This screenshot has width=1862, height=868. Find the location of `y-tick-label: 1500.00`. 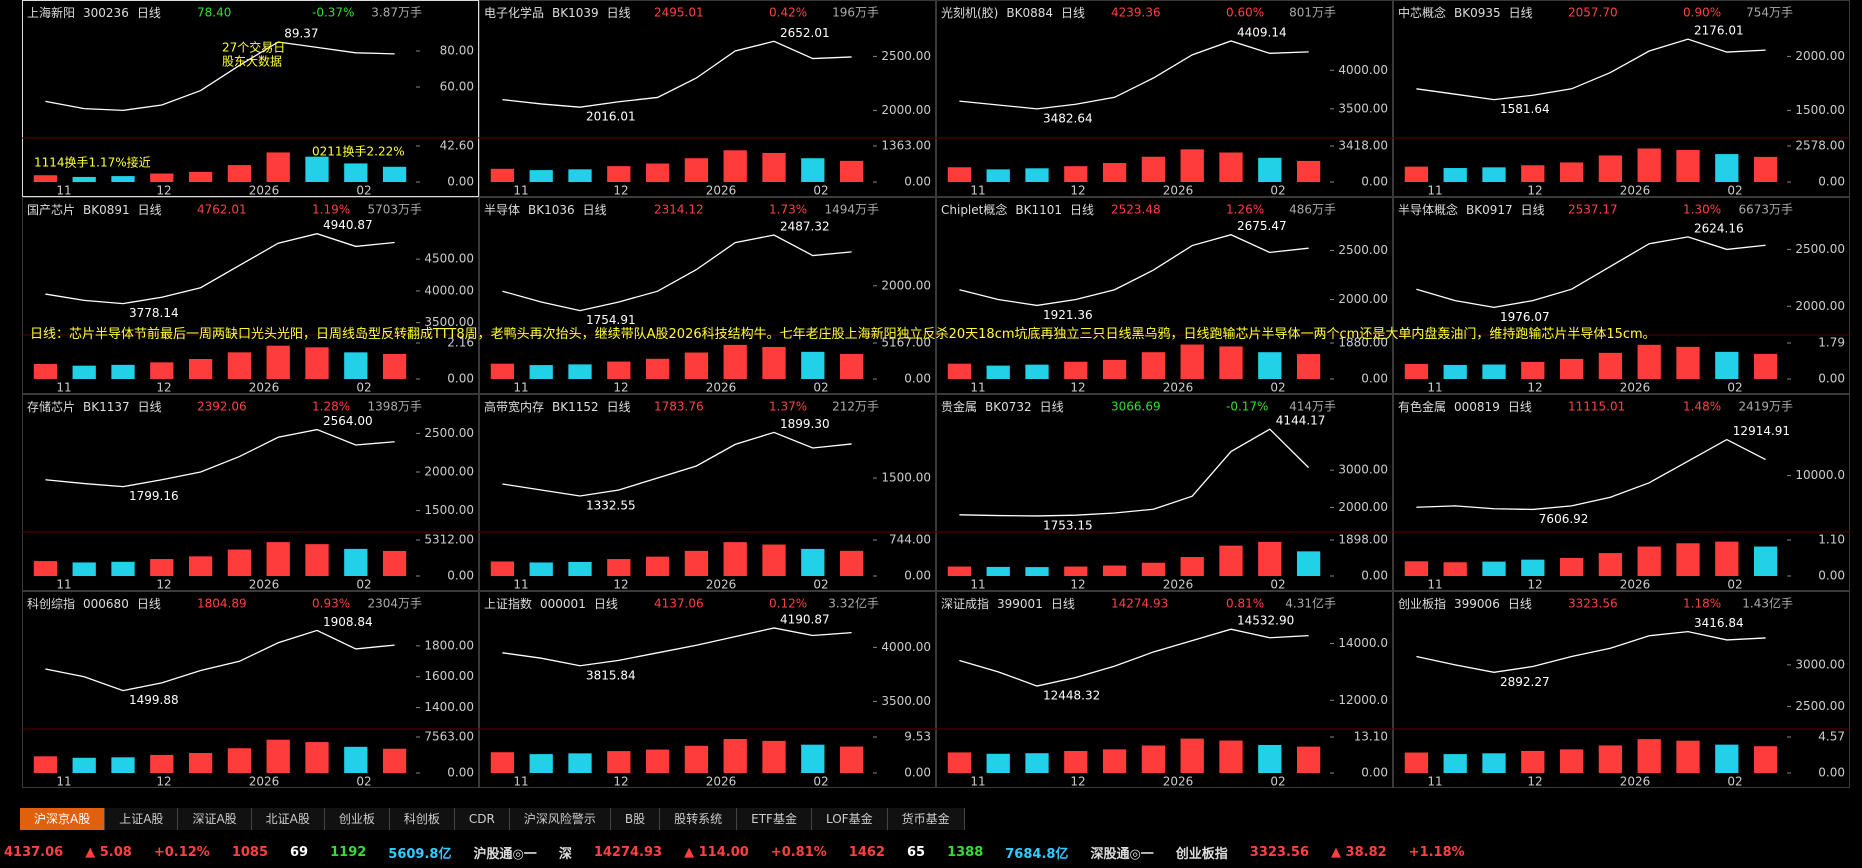

y-tick-label: 1500.00 is located at coordinates (449, 510).